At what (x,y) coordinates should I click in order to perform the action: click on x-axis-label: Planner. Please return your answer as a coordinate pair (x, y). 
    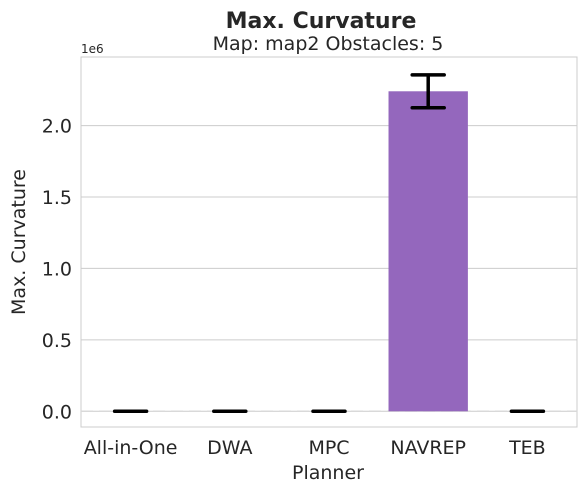
    Looking at the image, I should click on (328, 473).